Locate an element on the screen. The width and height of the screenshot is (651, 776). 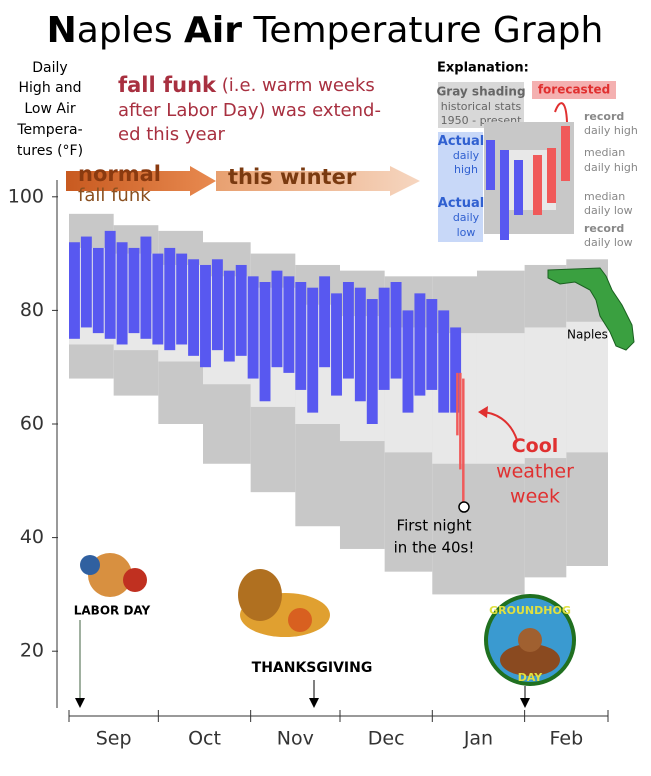
actual-low-text: daily is located at coordinates (466, 217).